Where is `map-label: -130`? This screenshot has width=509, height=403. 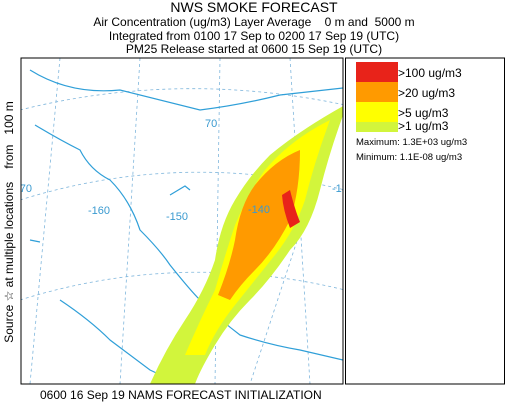 map-label: -130 is located at coordinates (343, 189).